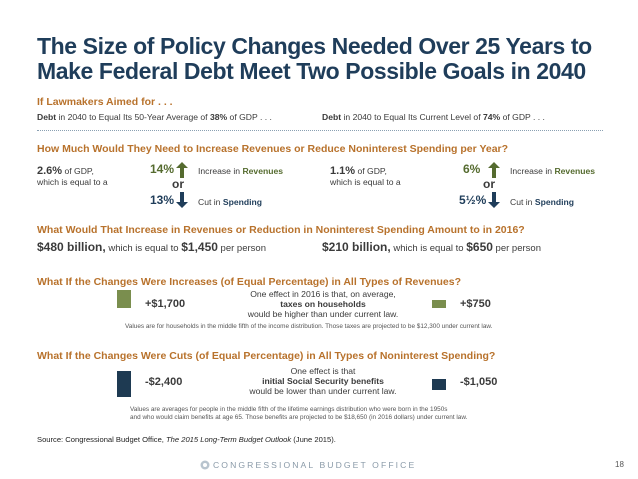 The height and width of the screenshot is (479, 638). What do you see at coordinates (412, 117) in the screenshot?
I see `goal-right-text: in 2040 to Equal Its Current Level of` at bounding box center [412, 117].